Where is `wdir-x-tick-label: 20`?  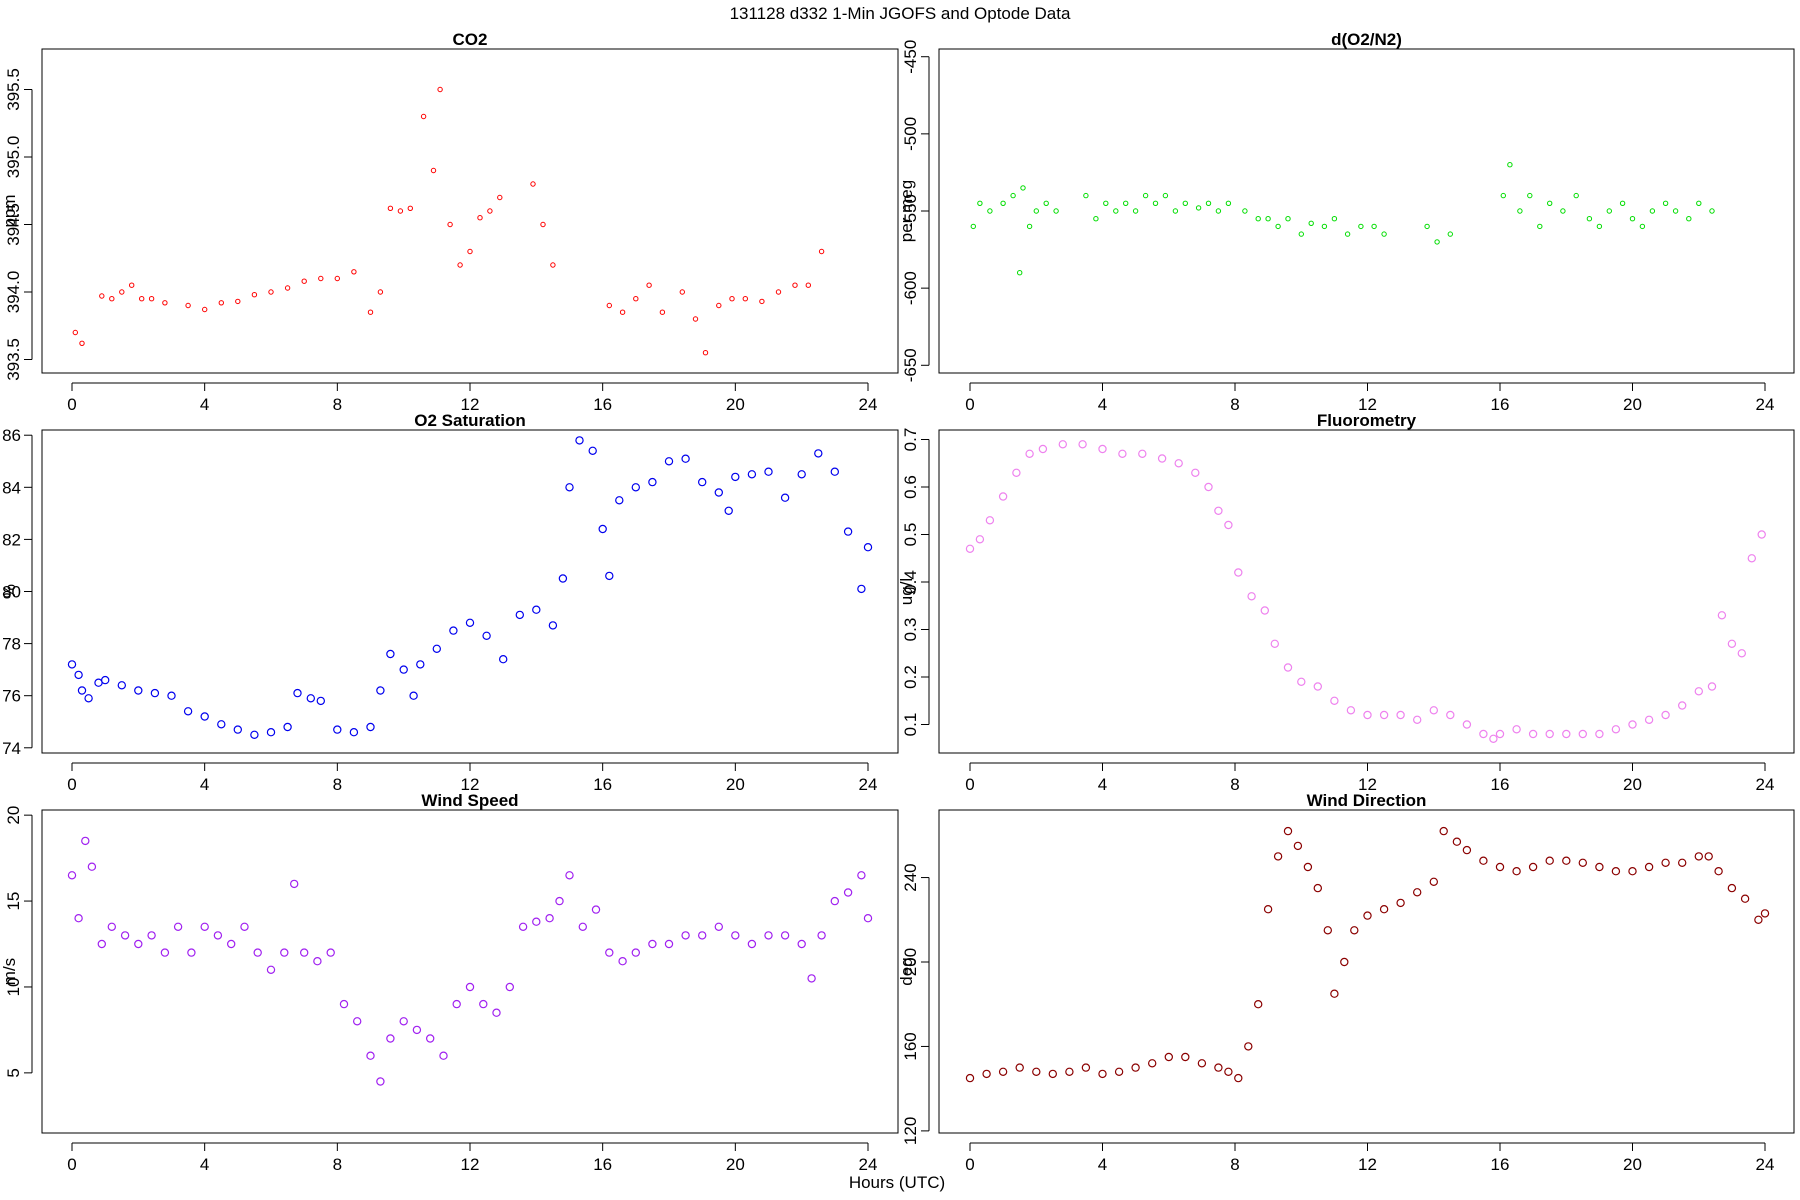
wdir-x-tick-label: 20 is located at coordinates (1632, 1164).